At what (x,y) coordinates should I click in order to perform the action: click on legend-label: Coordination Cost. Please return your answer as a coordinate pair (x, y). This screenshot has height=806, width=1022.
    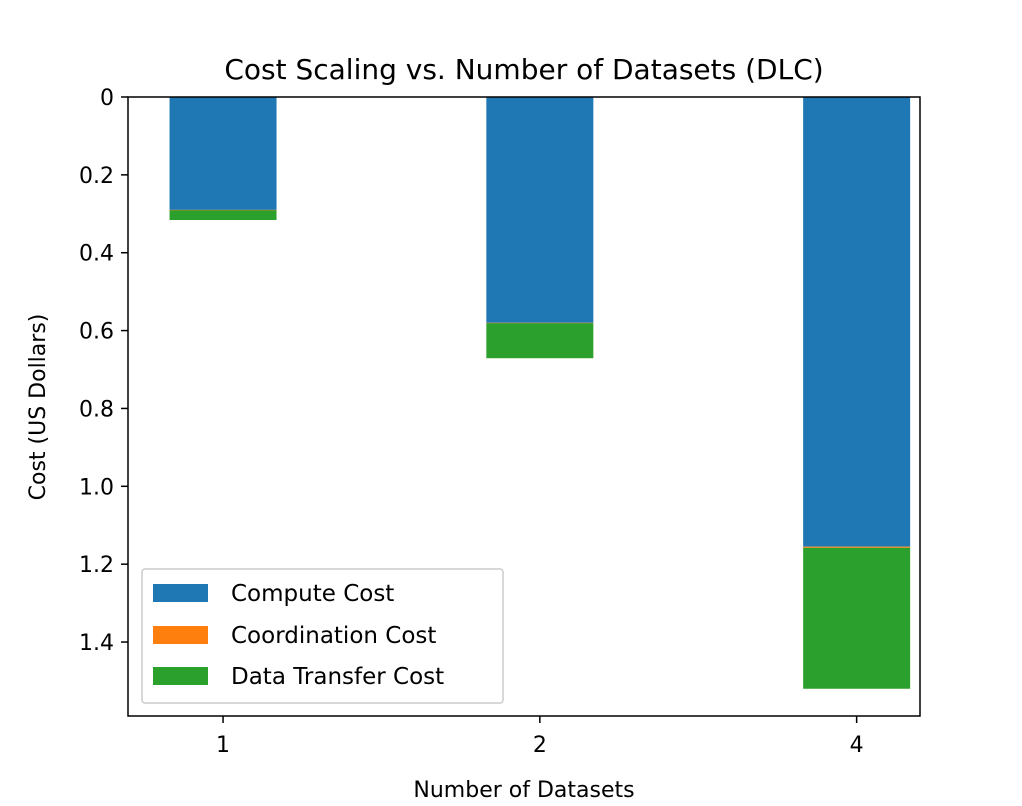
    Looking at the image, I should click on (333, 636).